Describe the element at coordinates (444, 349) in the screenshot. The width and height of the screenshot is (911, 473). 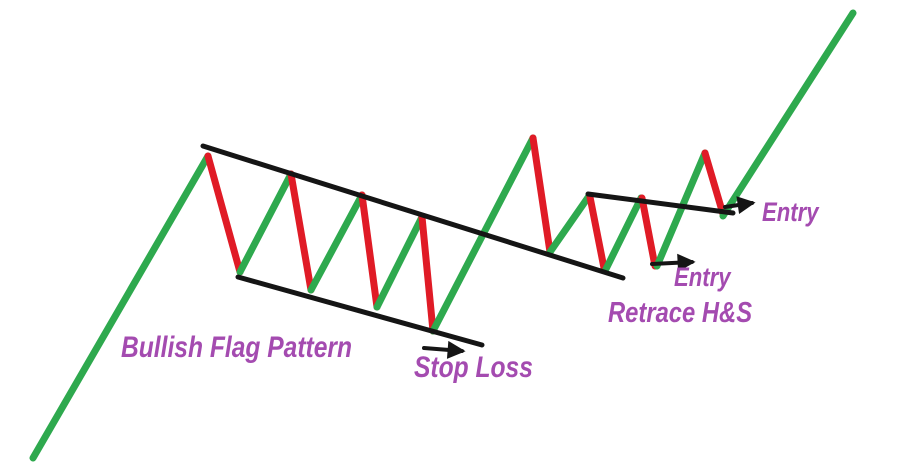
I see `stop-loss-arrow` at that location.